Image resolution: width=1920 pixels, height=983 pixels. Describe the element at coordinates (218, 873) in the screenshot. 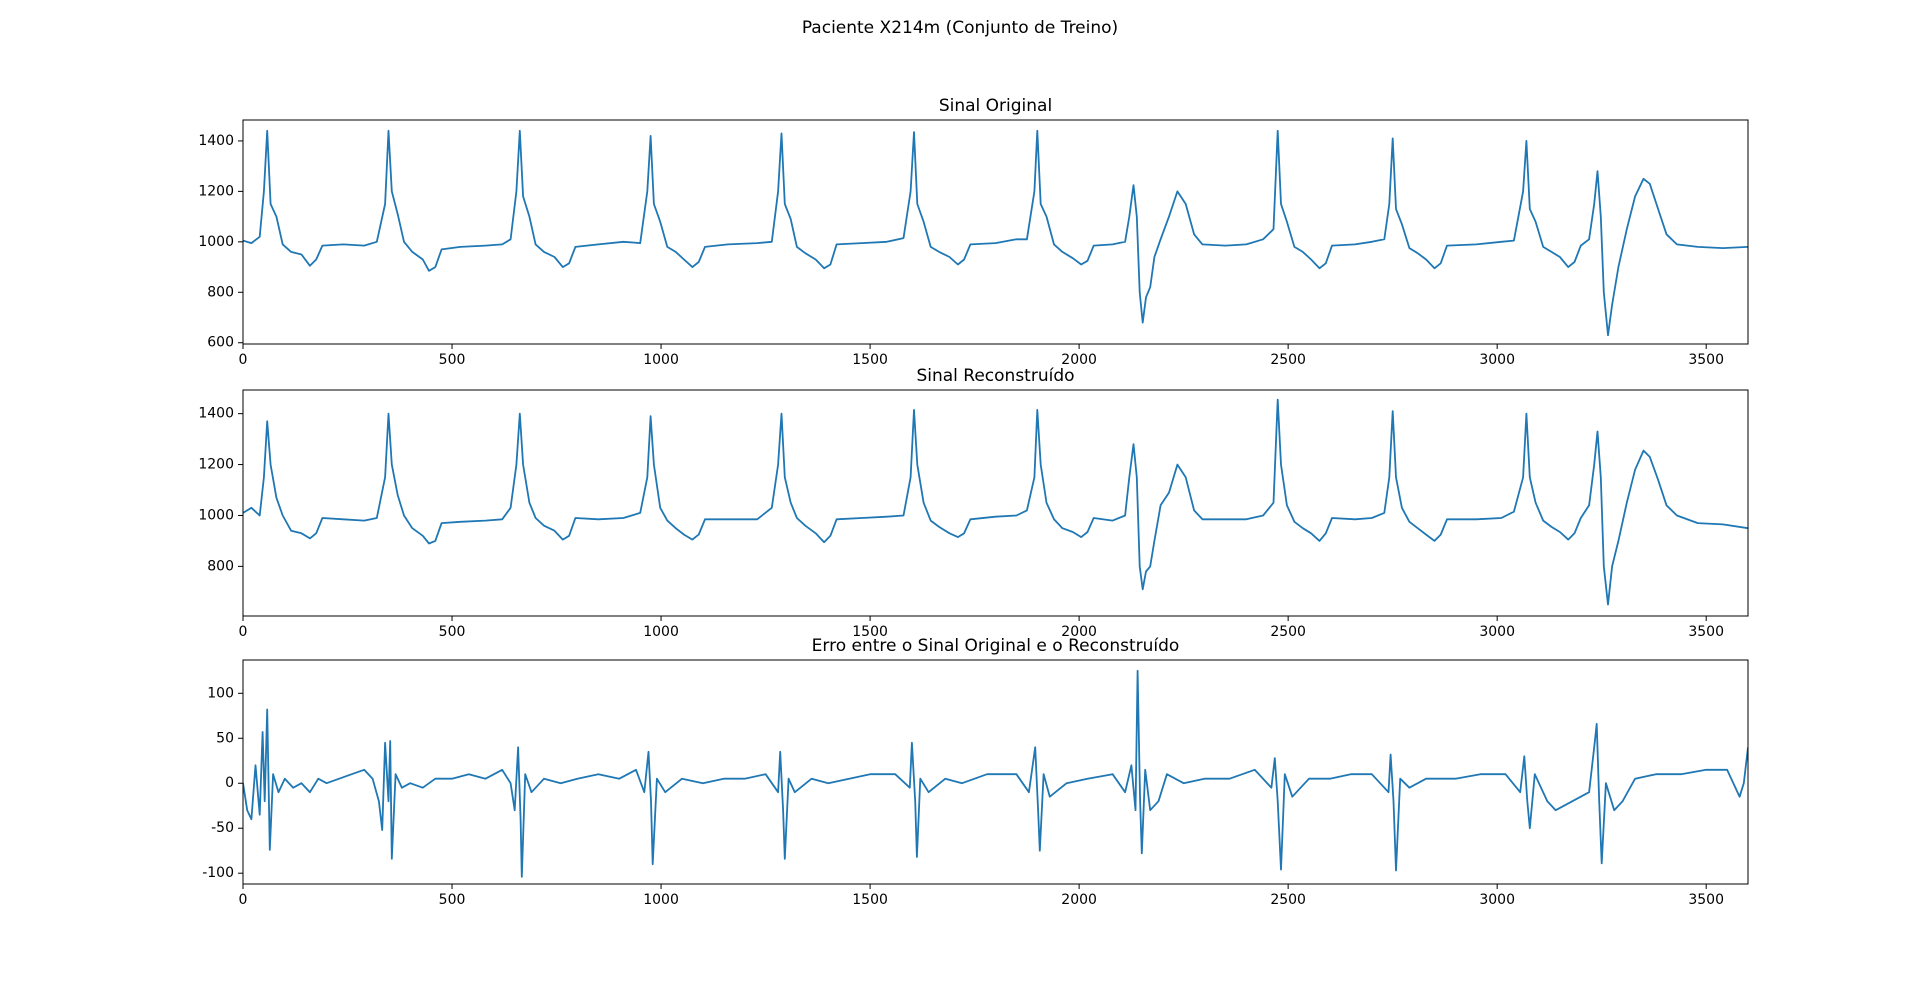

I see `y-tick-label: -100` at that location.